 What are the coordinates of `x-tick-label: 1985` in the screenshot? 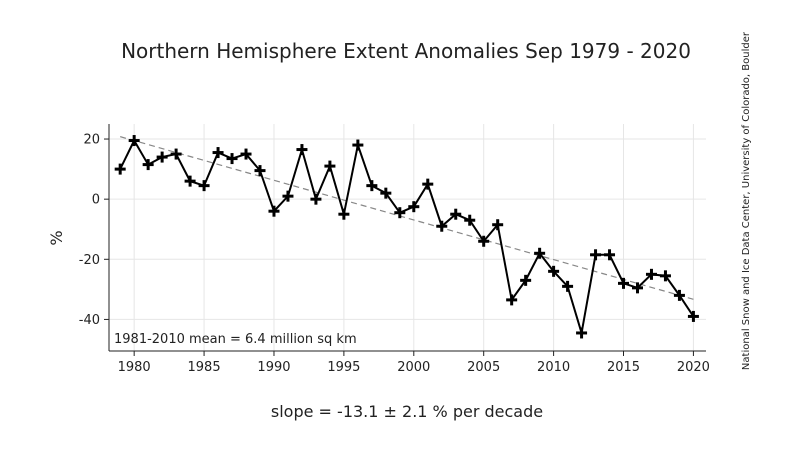 It's located at (204, 367).